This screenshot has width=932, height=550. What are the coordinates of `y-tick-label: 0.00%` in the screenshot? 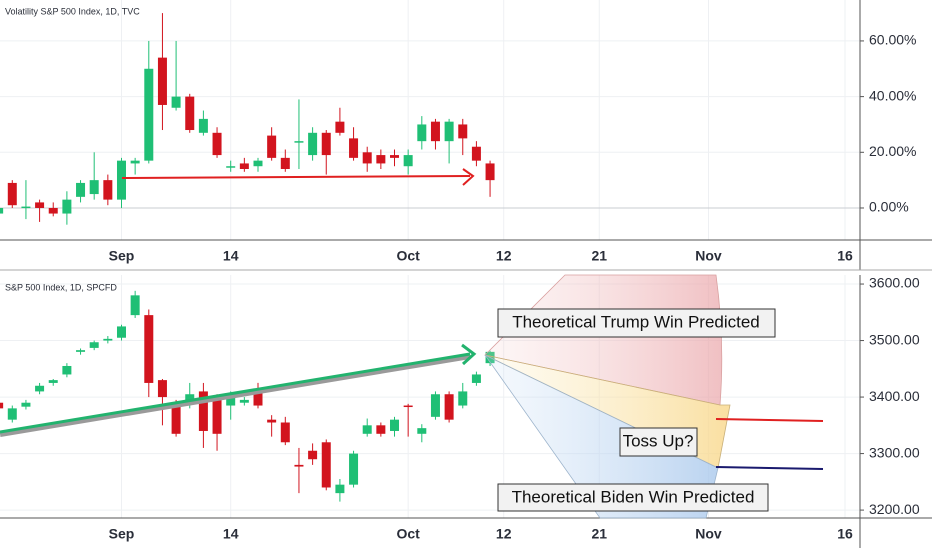 It's located at (889, 207).